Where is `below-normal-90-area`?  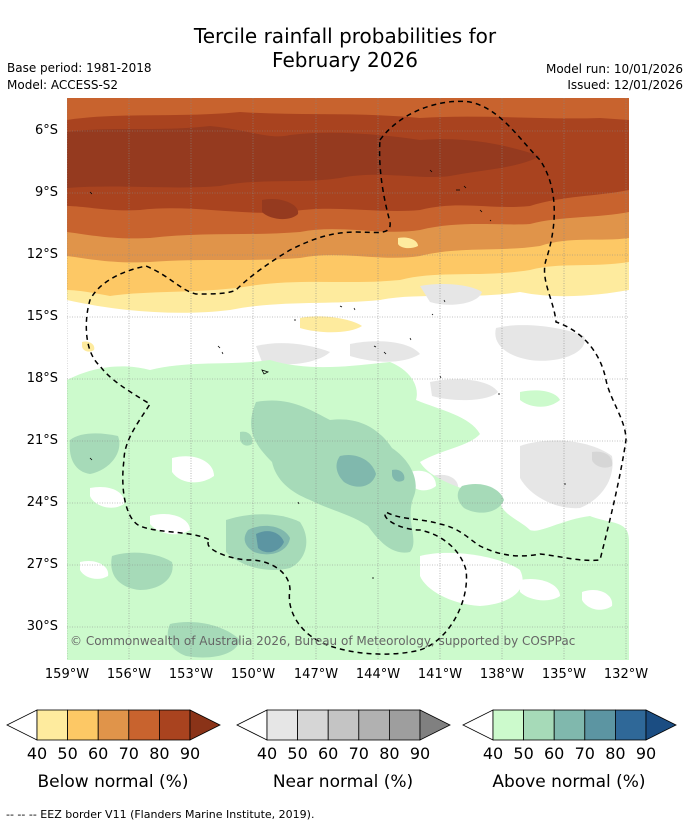
below-normal-90-area is located at coordinates (303, 157).